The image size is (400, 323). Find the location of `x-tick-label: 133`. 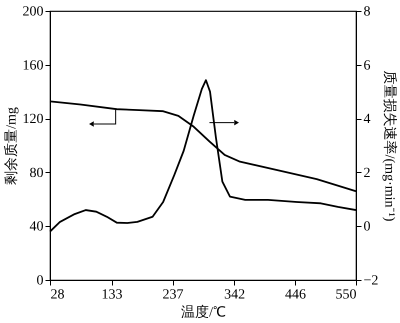

x-tick-label: 133 is located at coordinates (112, 295).